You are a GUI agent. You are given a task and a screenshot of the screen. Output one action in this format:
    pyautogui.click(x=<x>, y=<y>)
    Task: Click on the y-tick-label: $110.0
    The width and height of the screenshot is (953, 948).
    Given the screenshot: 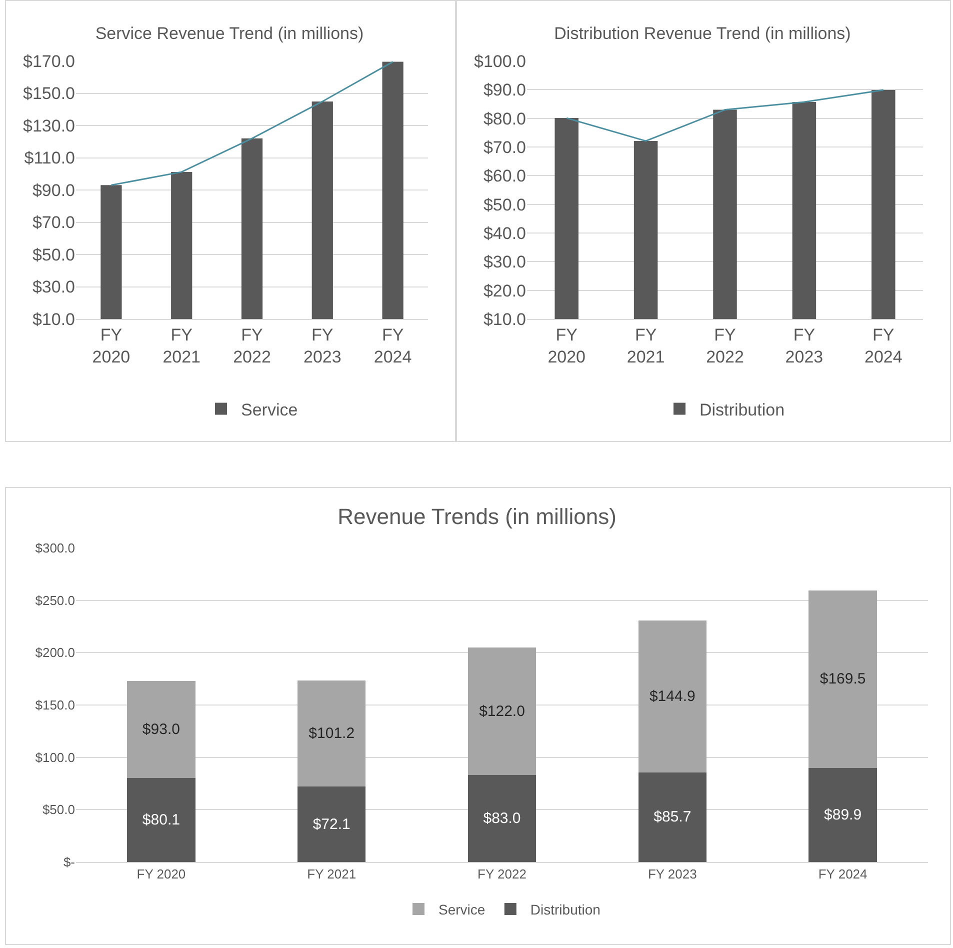 What is the action you would take?
    pyautogui.click(x=49, y=158)
    